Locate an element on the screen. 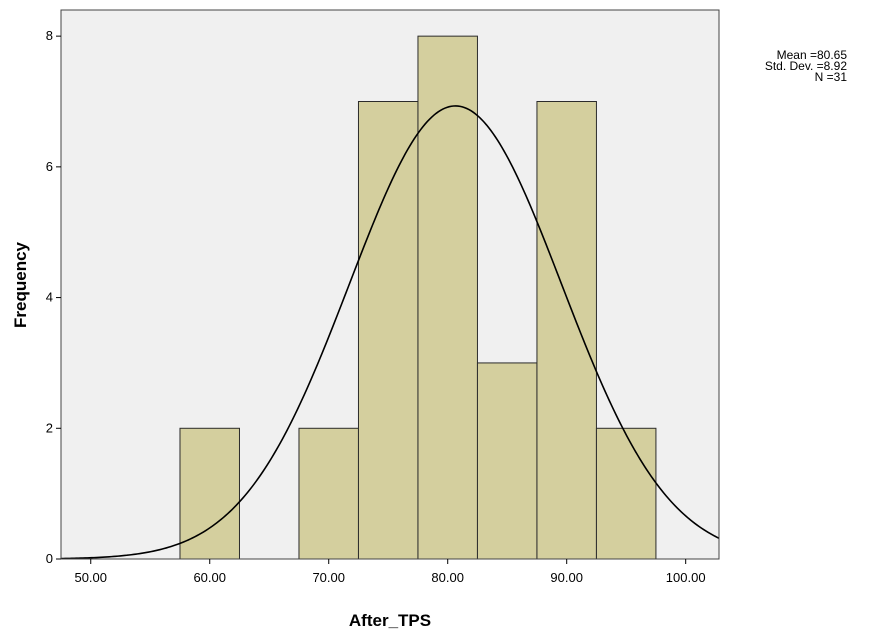 The height and width of the screenshot is (637, 896). y-tick-label: 2 is located at coordinates (49, 427).